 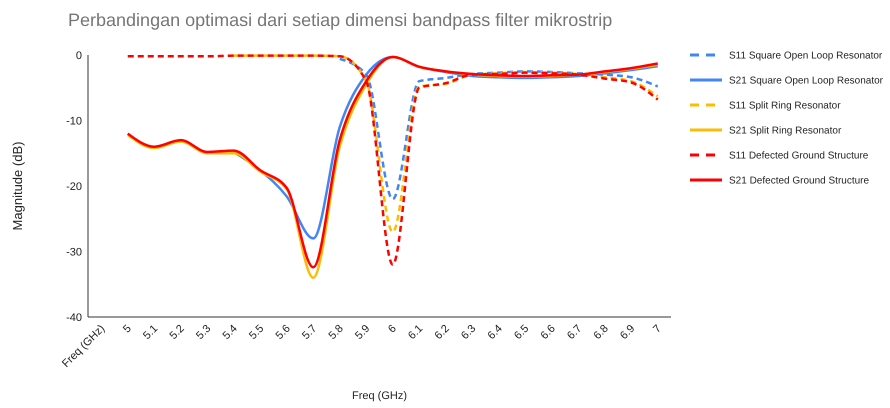 I want to click on y-tick-label: -10, so click(x=74, y=121).